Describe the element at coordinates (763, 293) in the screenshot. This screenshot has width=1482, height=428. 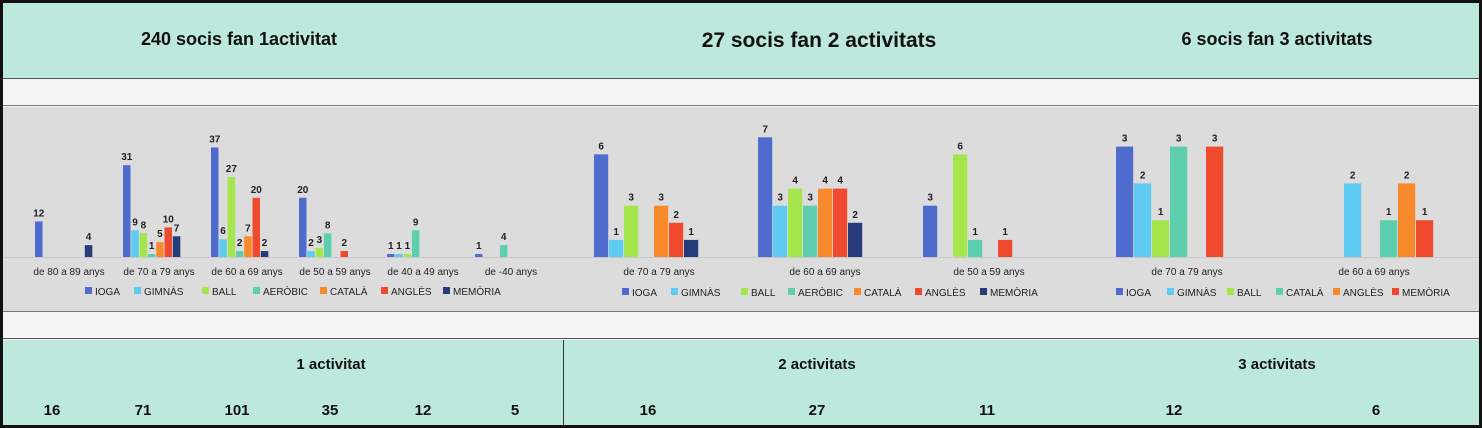
I see `legend-label: BALL` at that location.